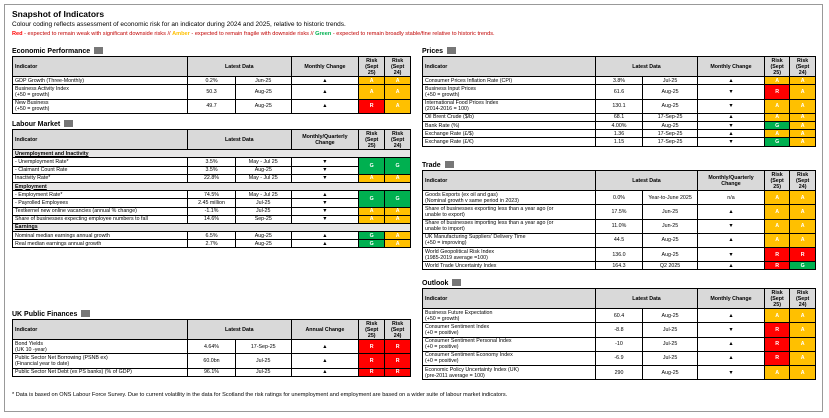 This screenshot has width=829, height=418. What do you see at coordinates (670, 266) in the screenshot?
I see `date-cell: Q2 2025` at bounding box center [670, 266].